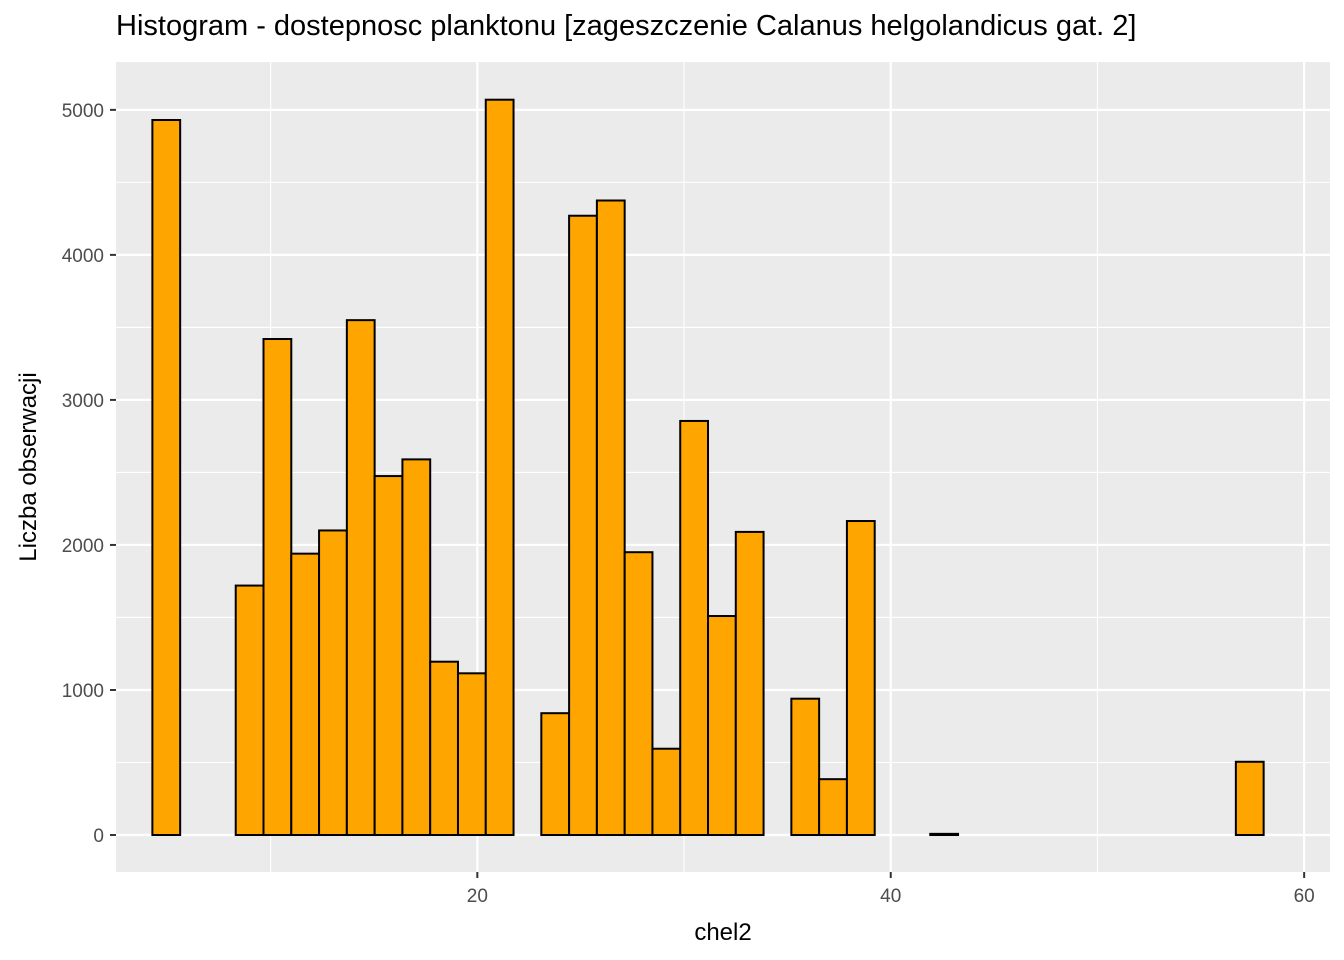 The width and height of the screenshot is (1344, 960). What do you see at coordinates (89, 474) in the screenshot?
I see `y-axis-ticks: 0 1000 2000 3000 4000 5000` at bounding box center [89, 474].